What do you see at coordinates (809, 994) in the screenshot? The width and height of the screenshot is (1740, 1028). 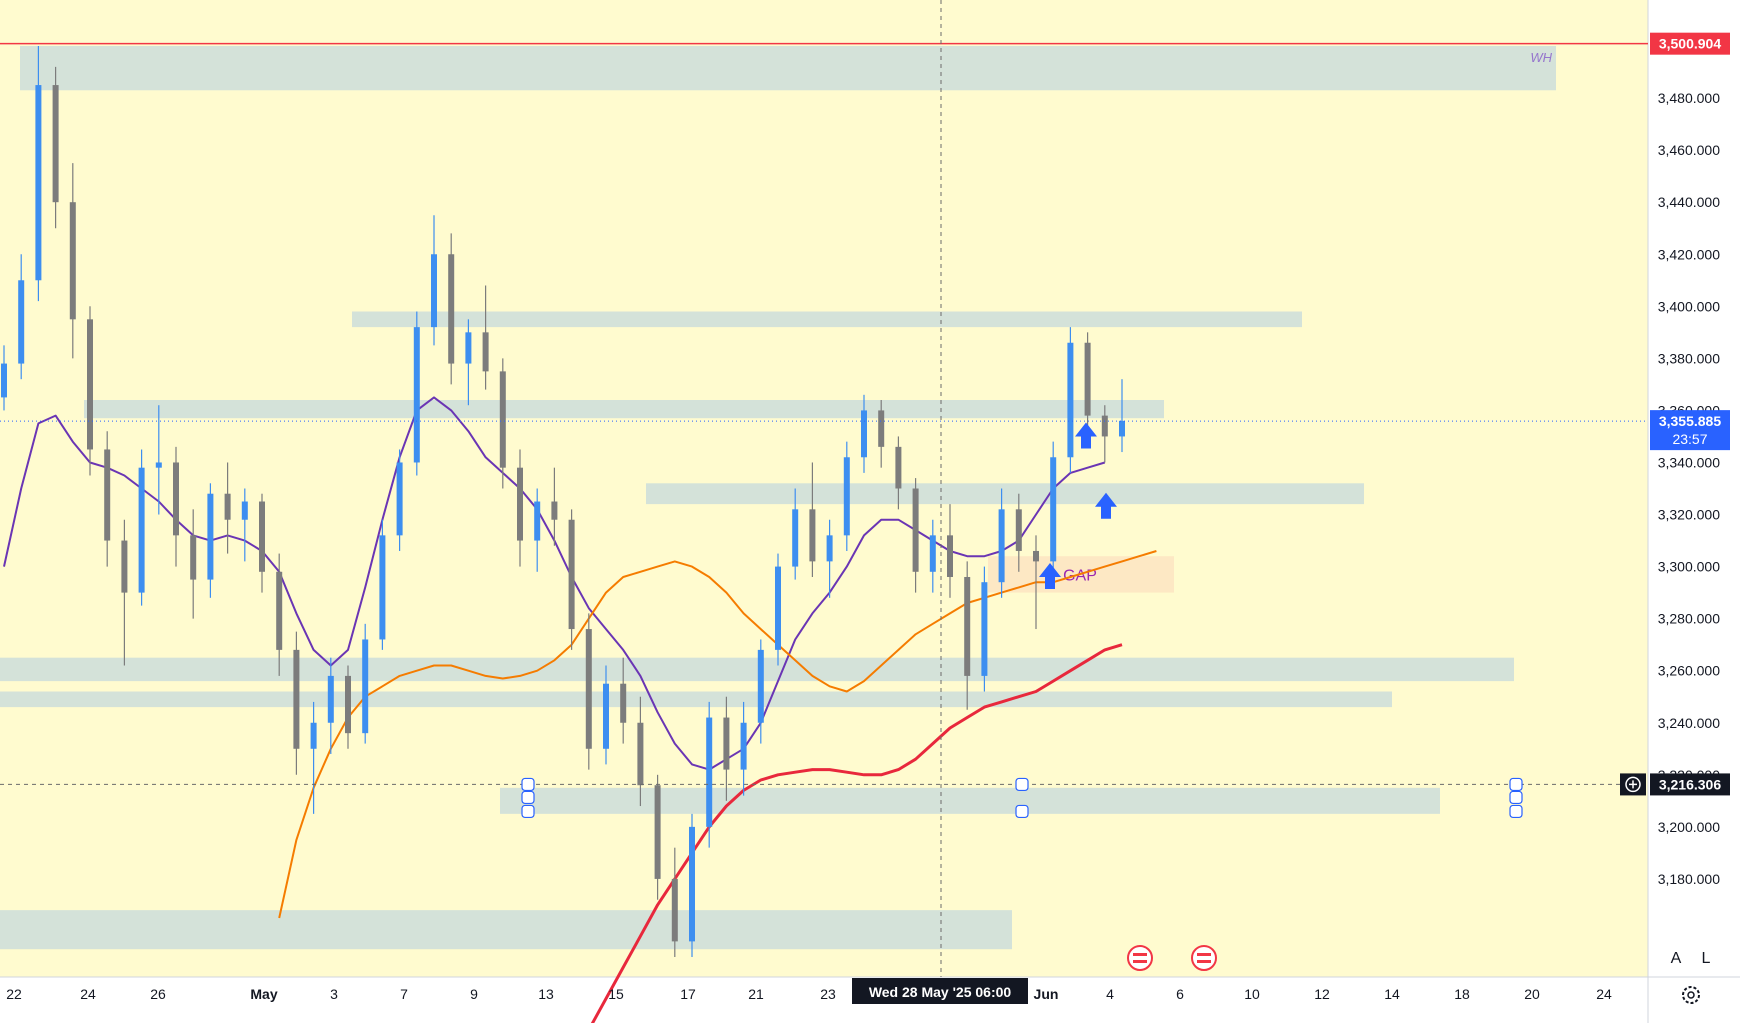 I see `time-axis: 22 24 26 May 3 7 9 13 15 17 21 23 Jun 4 6 10 12 14 18 20 24` at bounding box center [809, 994].